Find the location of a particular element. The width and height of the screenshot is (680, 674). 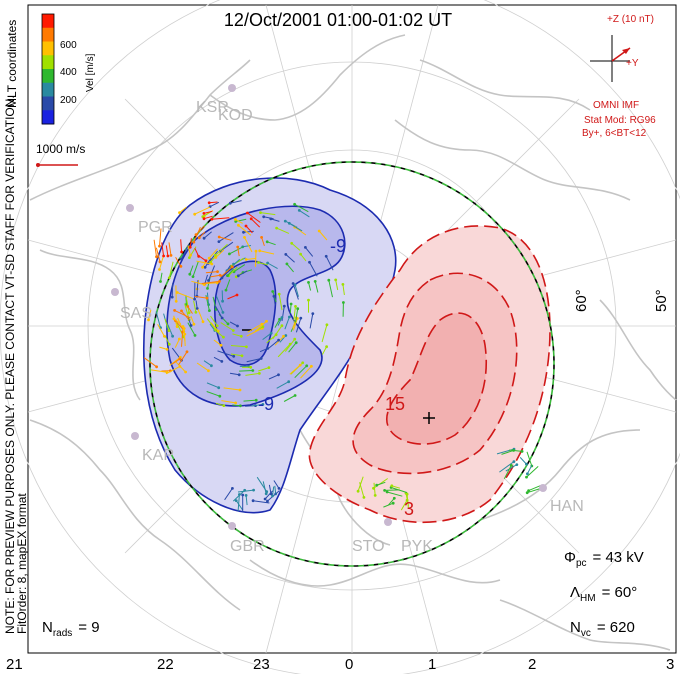

station-label: STO is located at coordinates (368, 546).